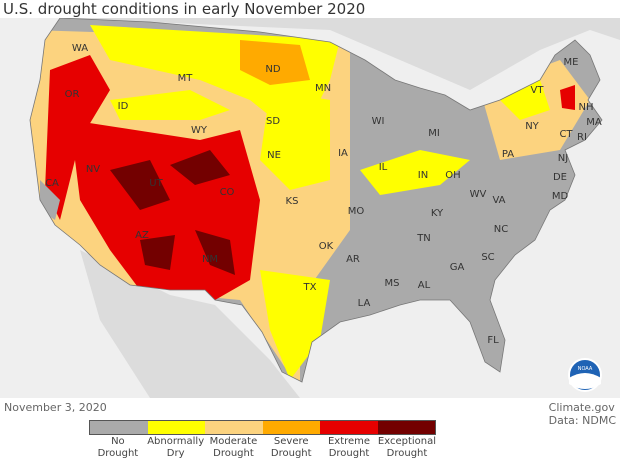 Image resolution: width=620 pixels, height=464 pixels. What do you see at coordinates (142, 235) in the screenshot?
I see `state-label-az: AZ` at bounding box center [142, 235].